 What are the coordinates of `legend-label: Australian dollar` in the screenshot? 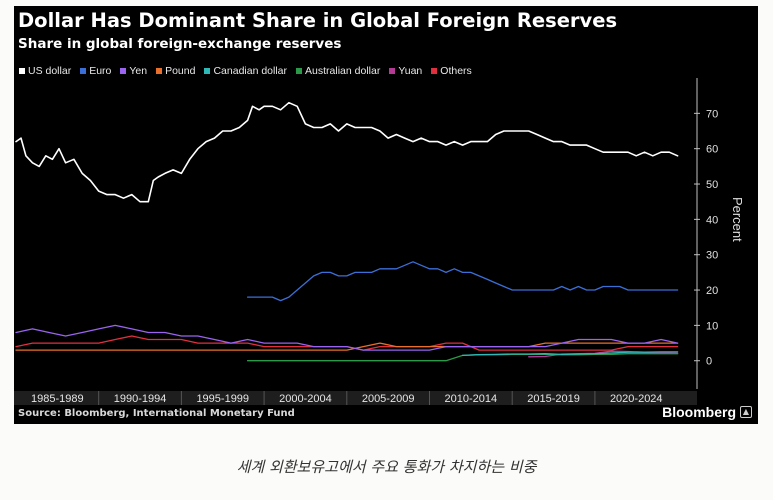 It's located at (343, 71).